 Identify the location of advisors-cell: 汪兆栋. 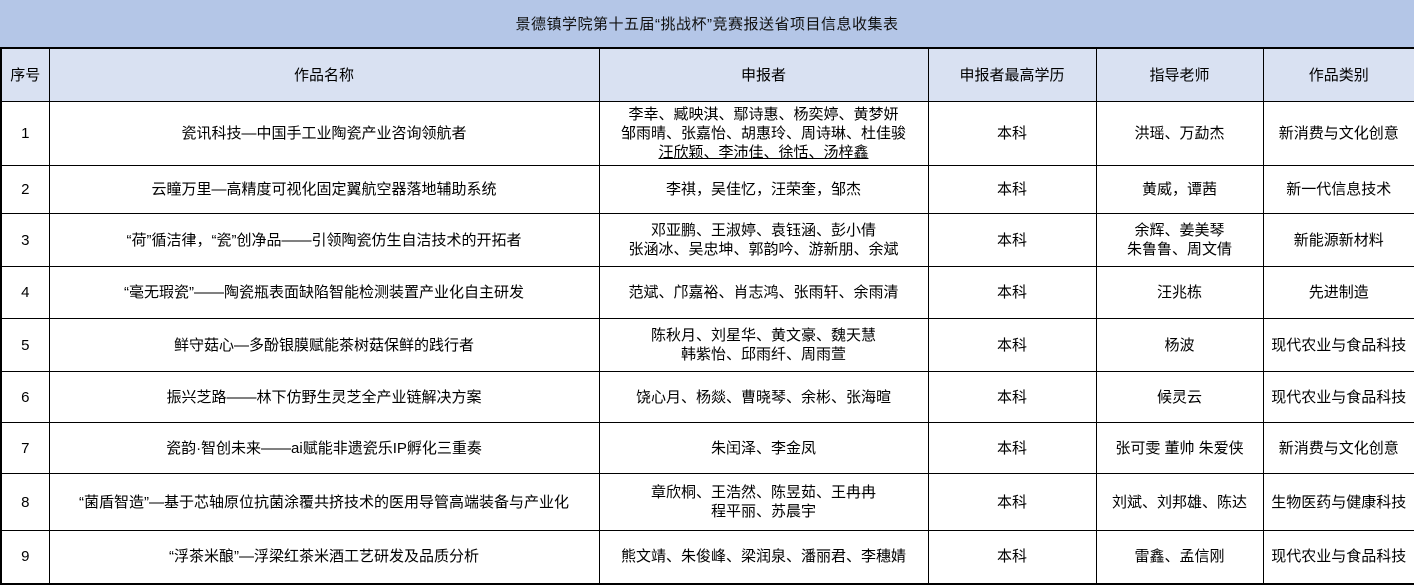
(1179, 292).